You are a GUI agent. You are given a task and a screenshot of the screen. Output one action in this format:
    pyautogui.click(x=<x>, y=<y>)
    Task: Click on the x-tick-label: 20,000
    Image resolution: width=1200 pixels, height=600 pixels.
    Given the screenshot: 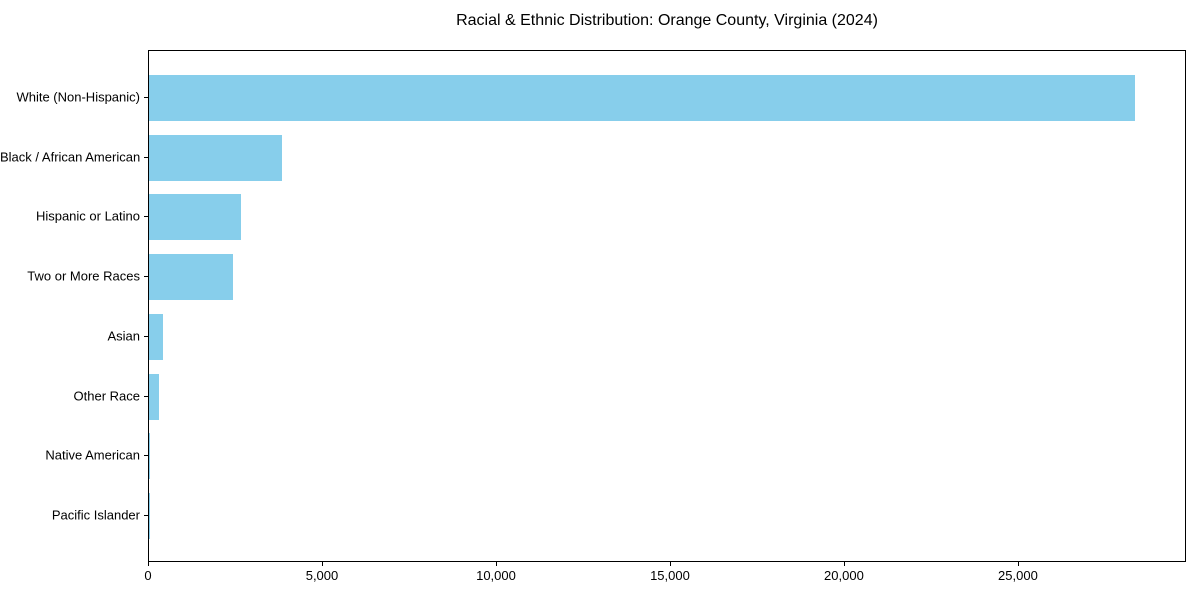 What is the action you would take?
    pyautogui.click(x=844, y=575)
    